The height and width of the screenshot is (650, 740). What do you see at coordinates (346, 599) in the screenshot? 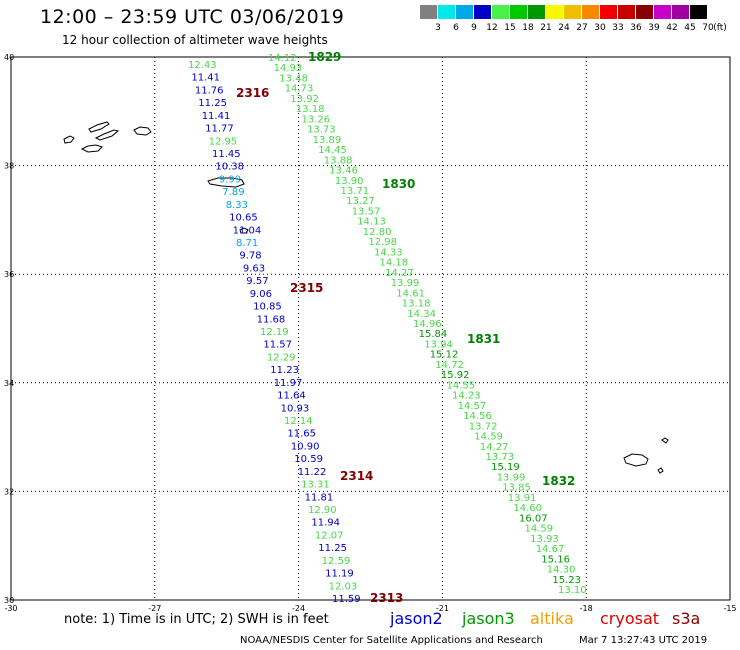
I see `wave-height-label: 11.59` at bounding box center [346, 599].